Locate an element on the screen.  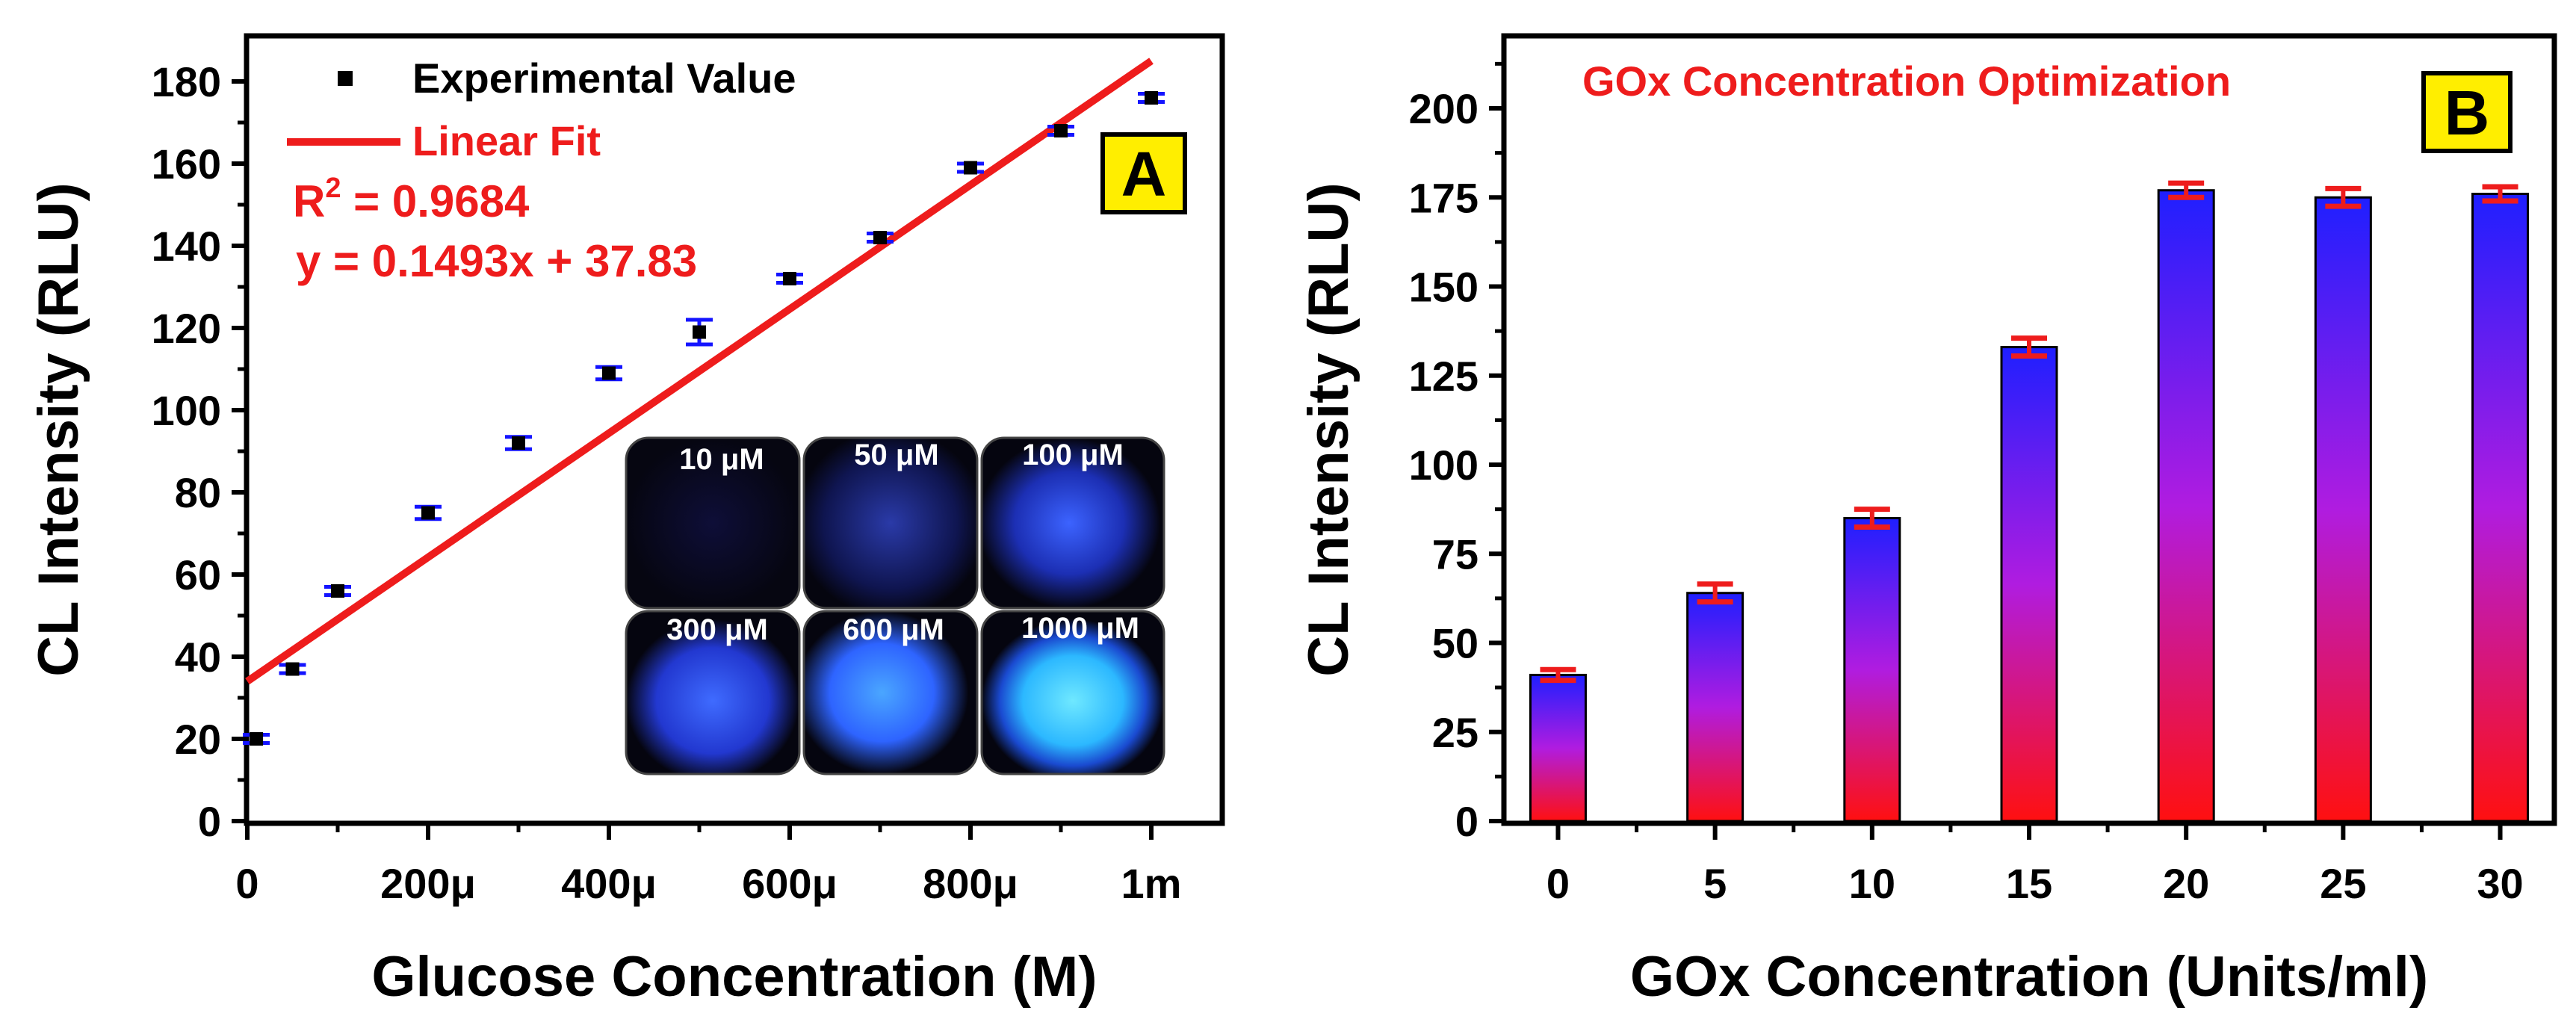
legend-experimental-label: Experimental Value is located at coordinates (604, 78).